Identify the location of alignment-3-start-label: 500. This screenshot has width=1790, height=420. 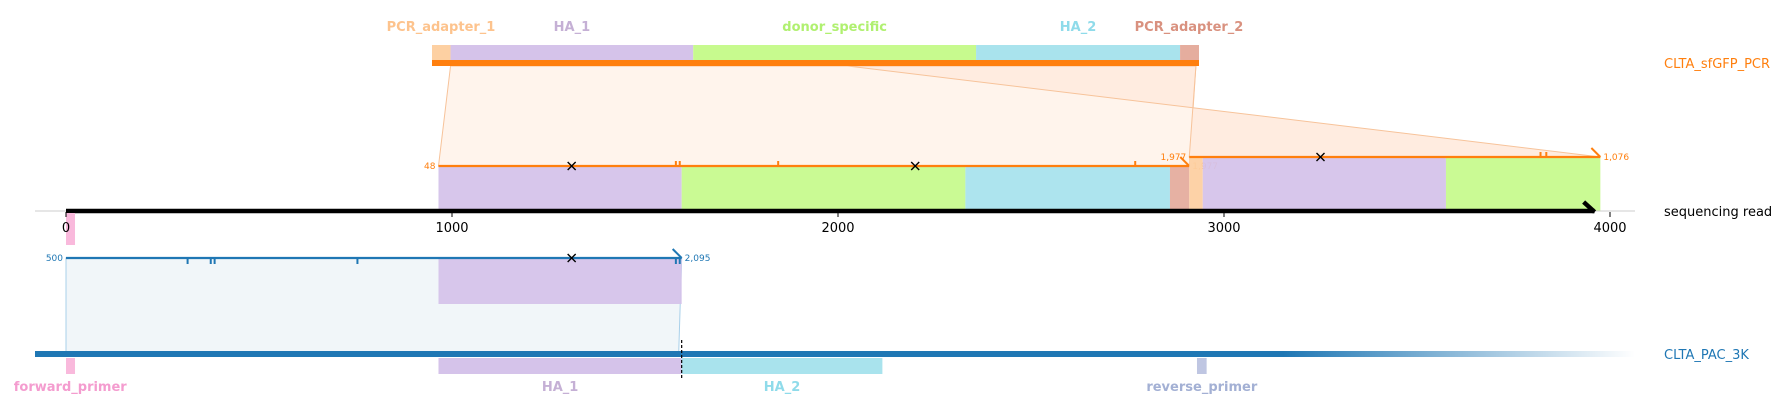
(54, 259).